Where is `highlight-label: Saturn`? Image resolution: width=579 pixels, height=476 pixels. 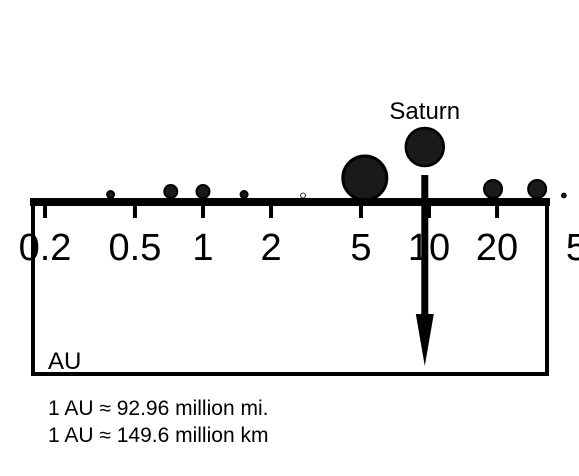 highlight-label: Saturn is located at coordinates (424, 111).